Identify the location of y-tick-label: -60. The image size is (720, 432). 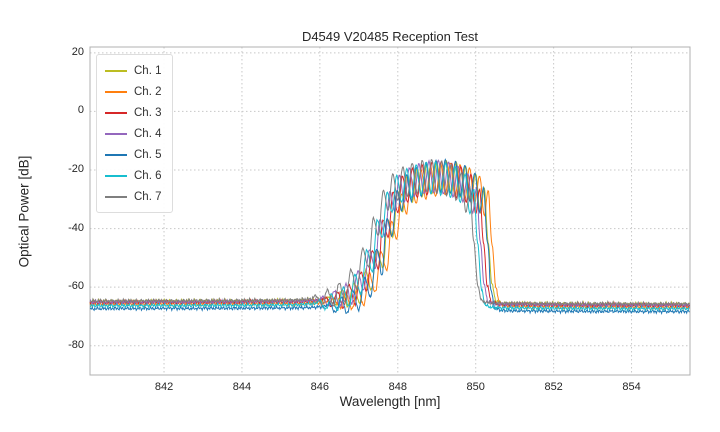
(76, 286).